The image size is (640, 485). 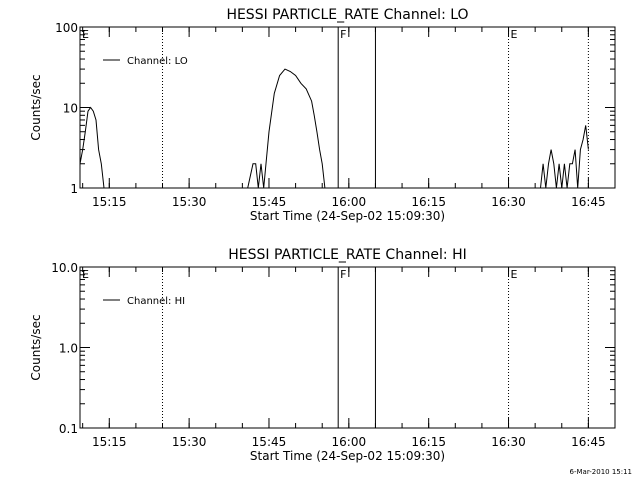 I want to click on panel-hi-x-tick-label: 15:30, so click(x=189, y=442).